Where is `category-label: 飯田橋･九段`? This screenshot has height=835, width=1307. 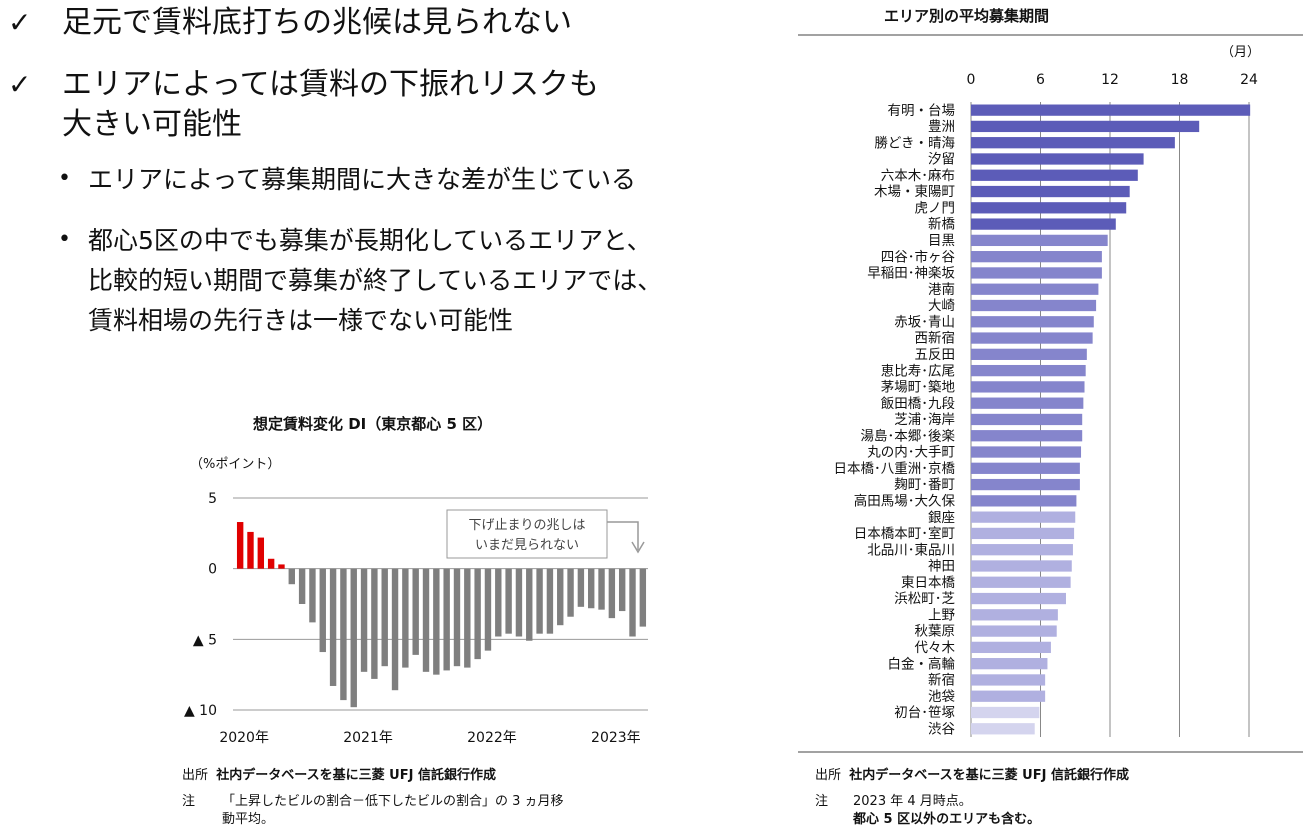
category-label: 飯田橋･九段 is located at coordinates (918, 404).